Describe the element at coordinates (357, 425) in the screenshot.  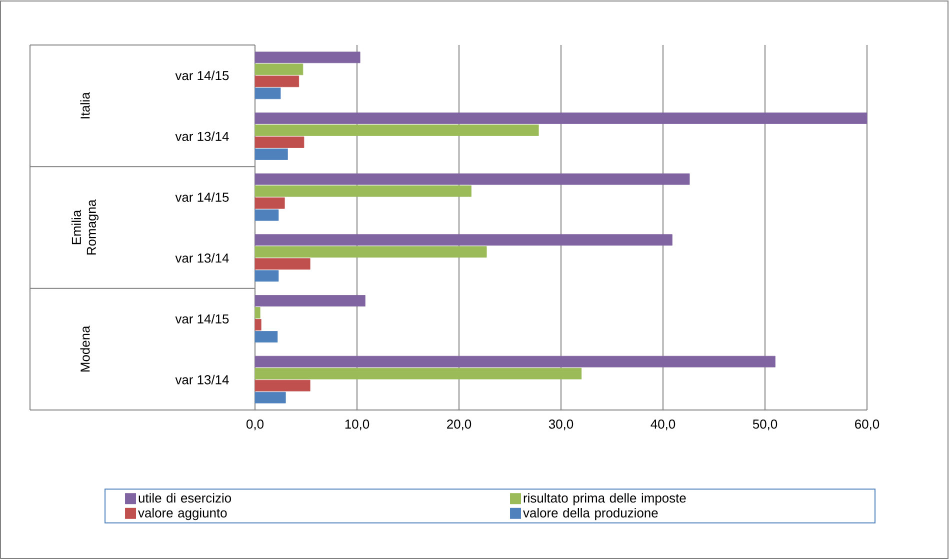
I see `x-tick-label: 10,0` at that location.